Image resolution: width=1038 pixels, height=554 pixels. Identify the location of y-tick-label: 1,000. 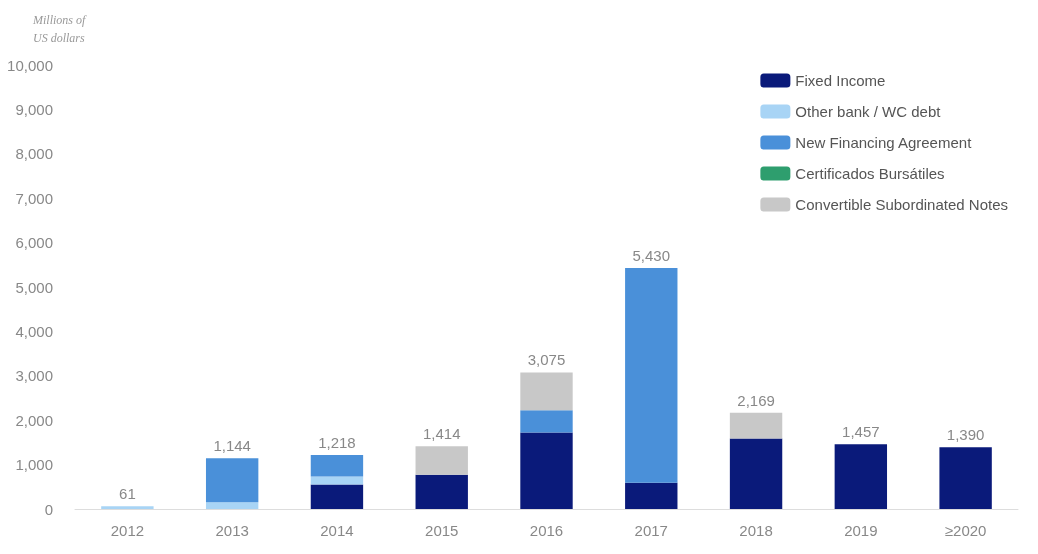
(34, 465).